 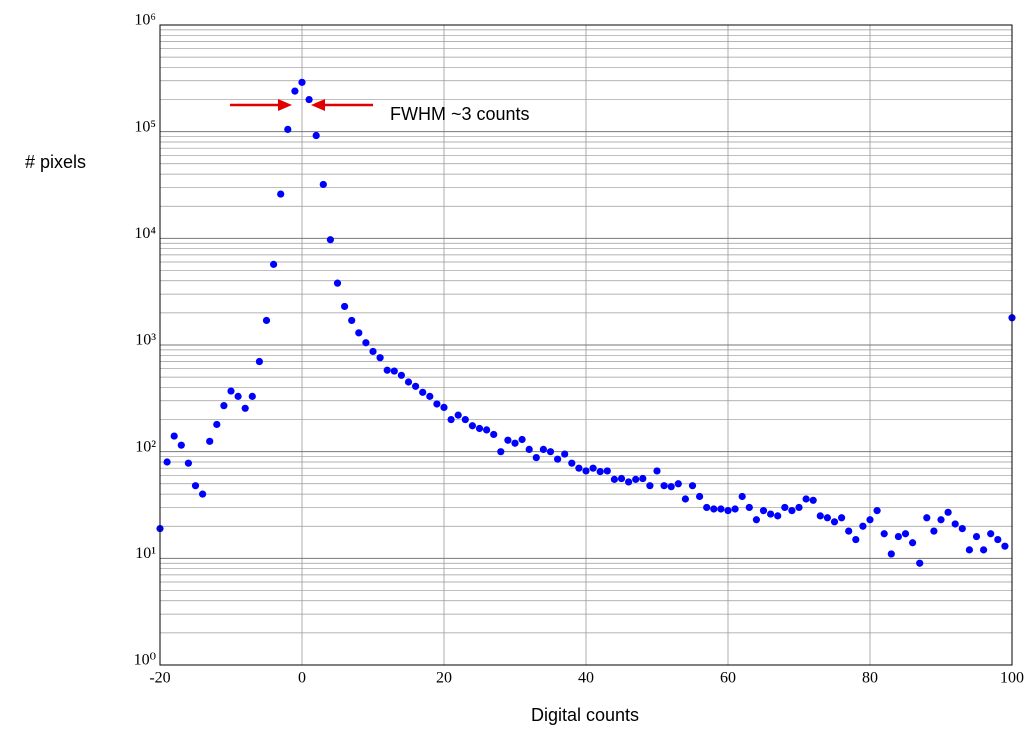 I want to click on y-tick-label: 10², so click(x=145, y=446).